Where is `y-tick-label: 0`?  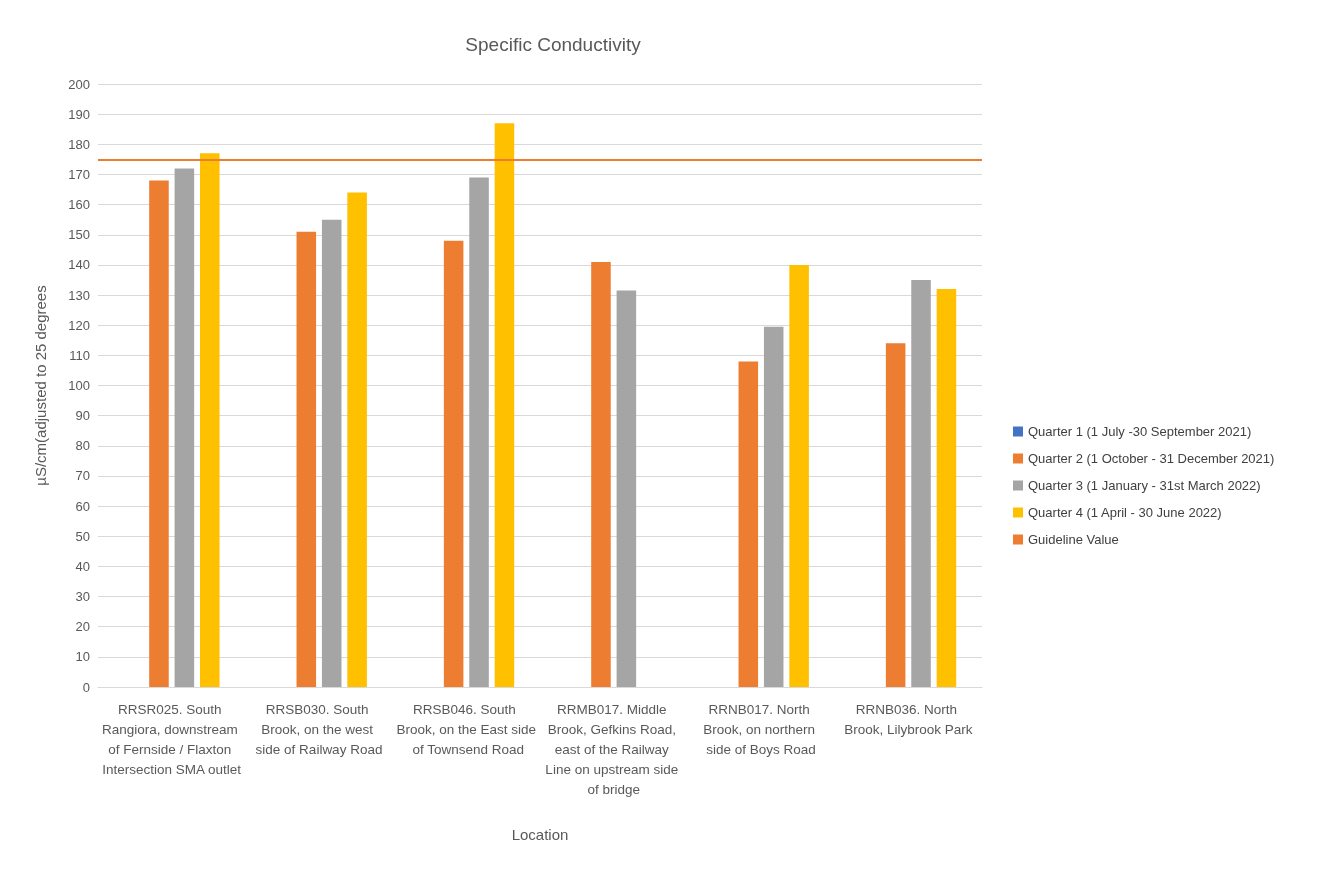
y-tick-label: 0 is located at coordinates (86, 687).